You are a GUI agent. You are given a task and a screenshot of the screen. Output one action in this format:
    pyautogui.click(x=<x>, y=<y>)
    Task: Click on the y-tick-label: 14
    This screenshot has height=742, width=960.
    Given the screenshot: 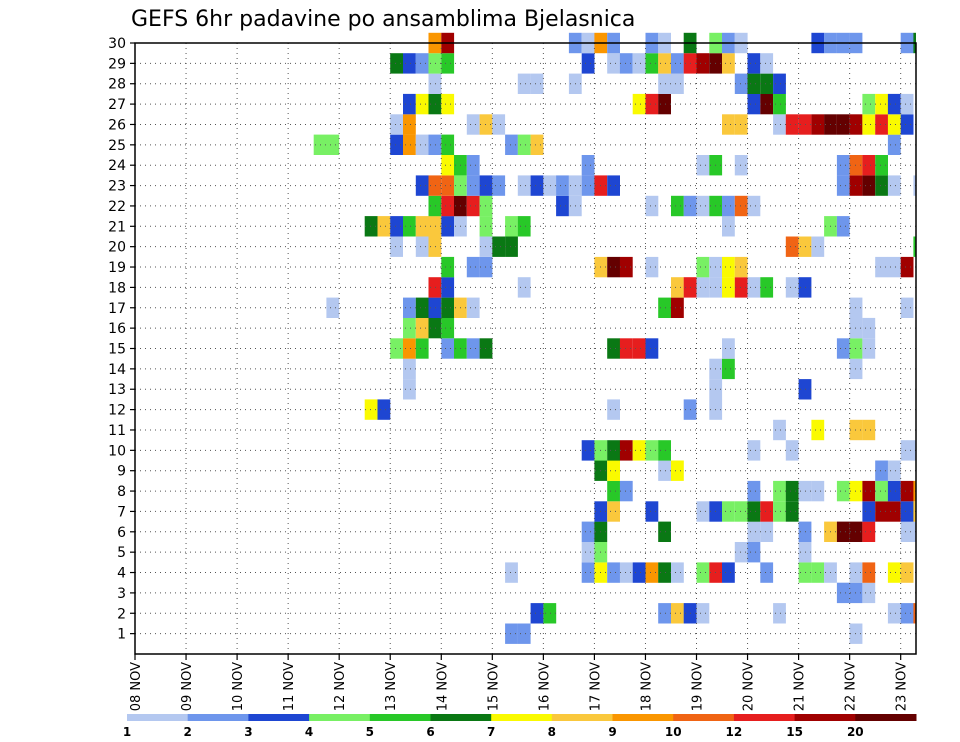 What is the action you would take?
    pyautogui.click(x=117, y=370)
    